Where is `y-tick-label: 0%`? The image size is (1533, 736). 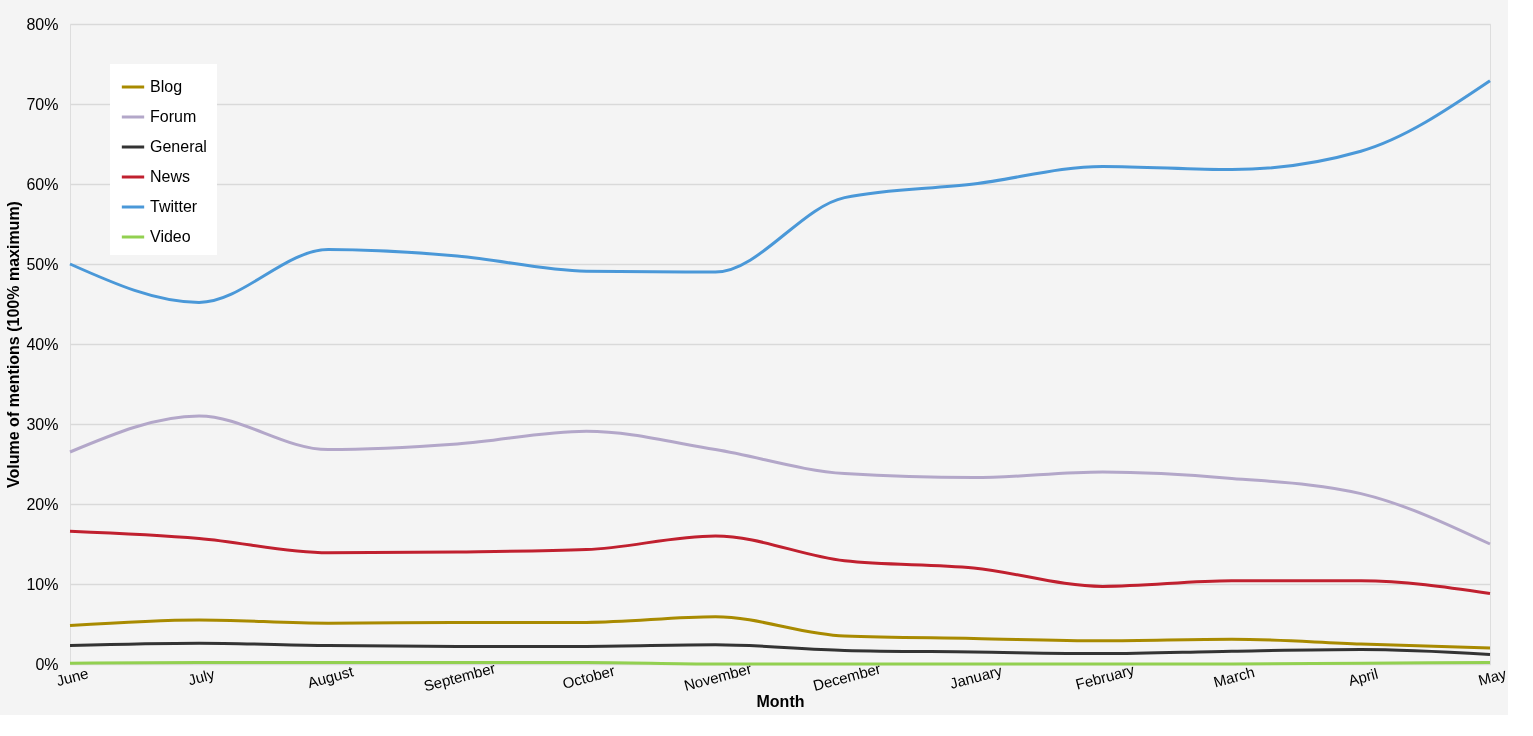
y-tick-label: 0% is located at coordinates (47, 664).